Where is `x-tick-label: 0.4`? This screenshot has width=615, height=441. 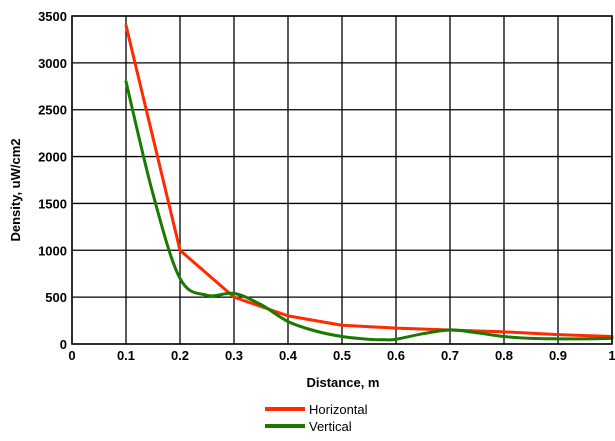
x-tick-label: 0.4 is located at coordinates (288, 355).